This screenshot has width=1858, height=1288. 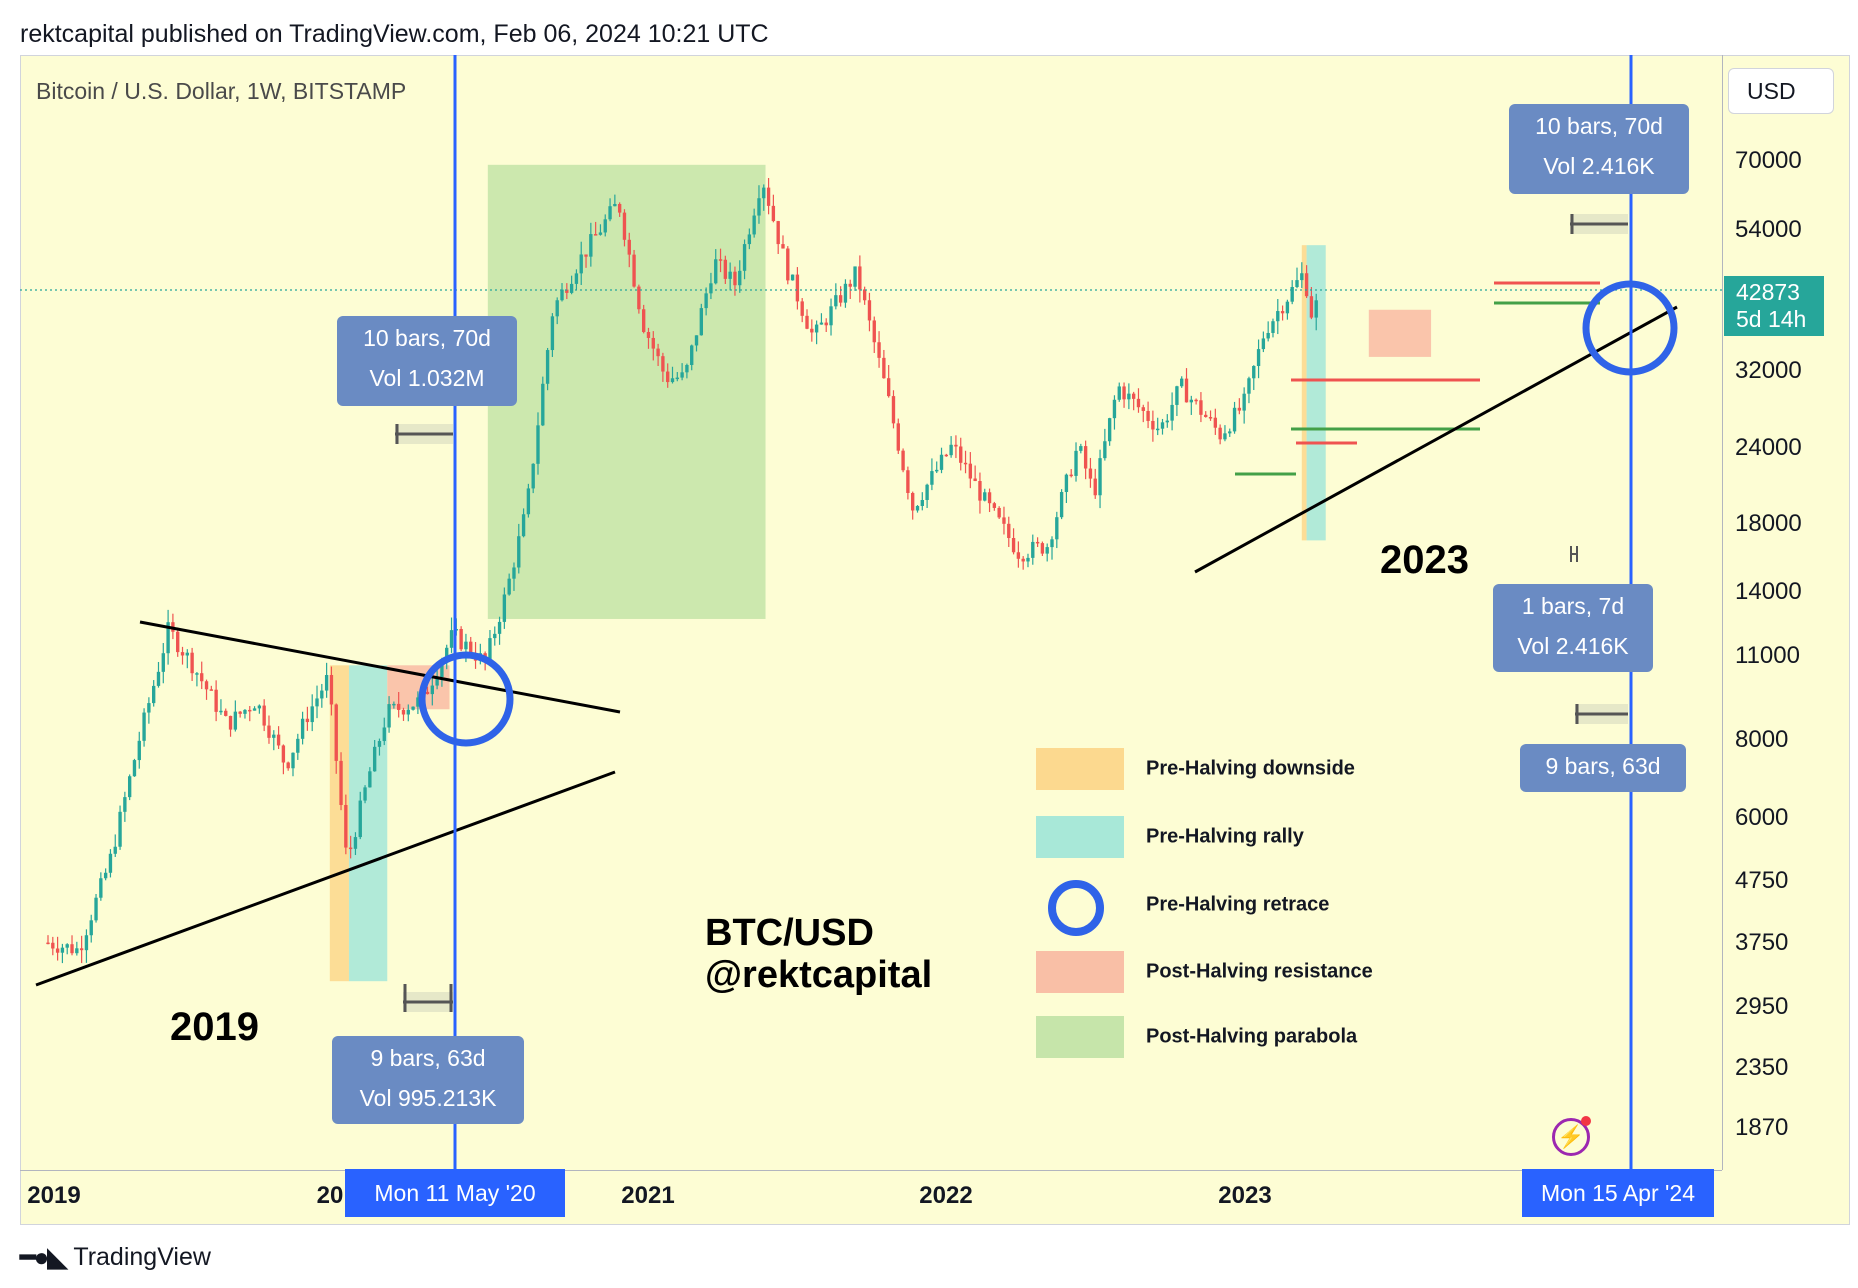 I want to click on price-tick-label: 11000, so click(x=1767, y=655).